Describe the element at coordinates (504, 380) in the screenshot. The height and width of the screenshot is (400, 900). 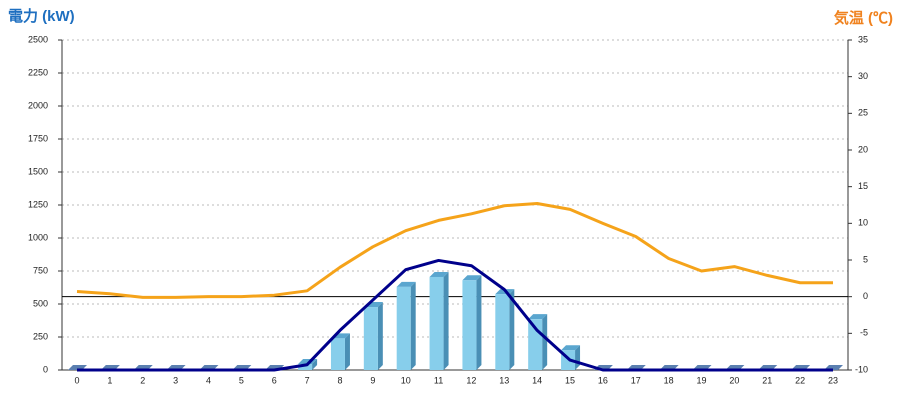
I see `x-tick-label: 13` at that location.